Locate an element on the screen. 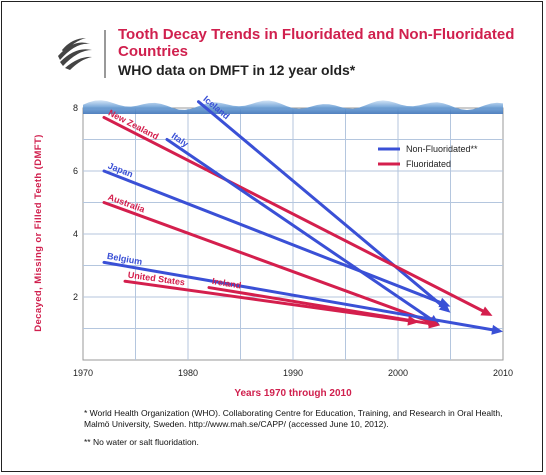  x-tick-label: 1980 is located at coordinates (188, 373).